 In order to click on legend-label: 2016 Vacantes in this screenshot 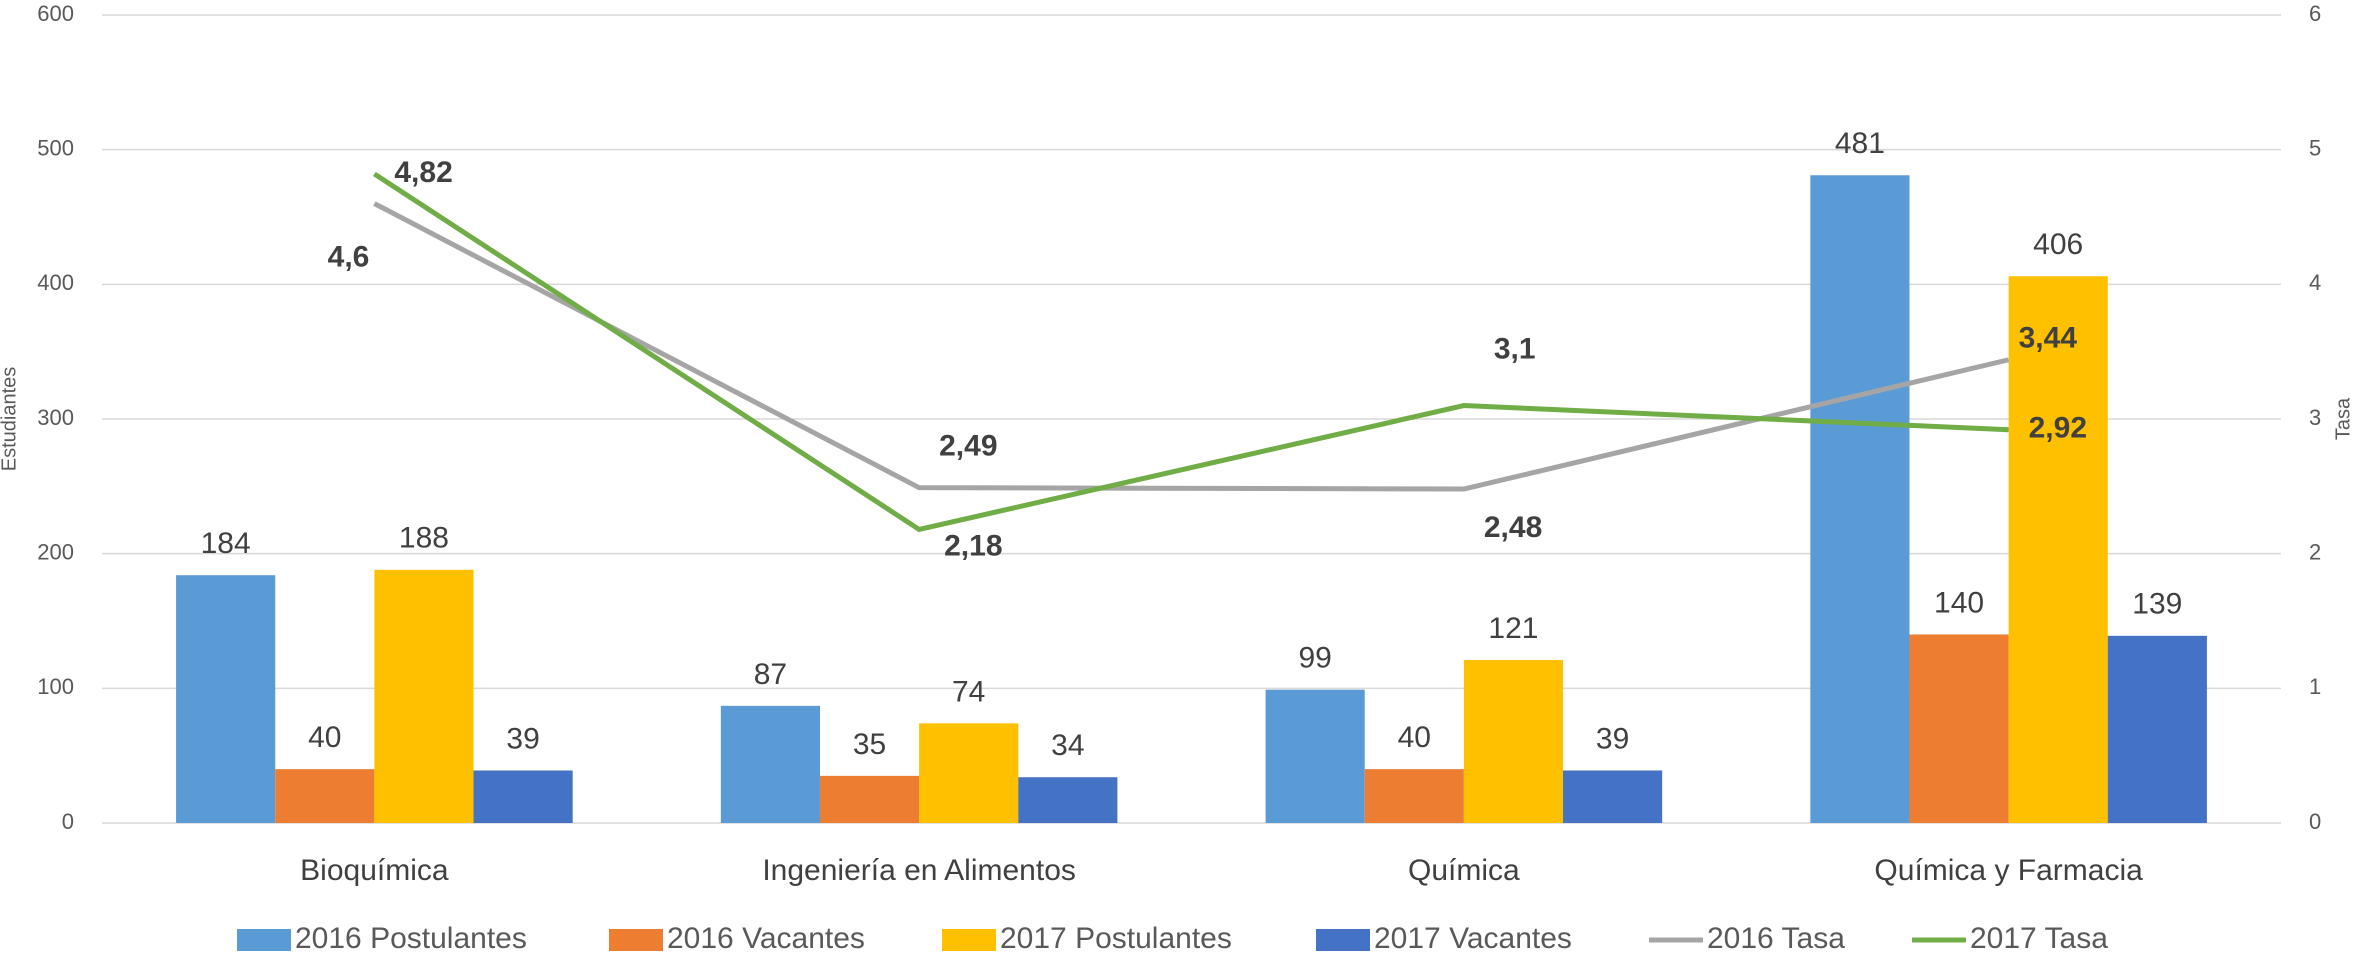, I will do `click(766, 938)`.